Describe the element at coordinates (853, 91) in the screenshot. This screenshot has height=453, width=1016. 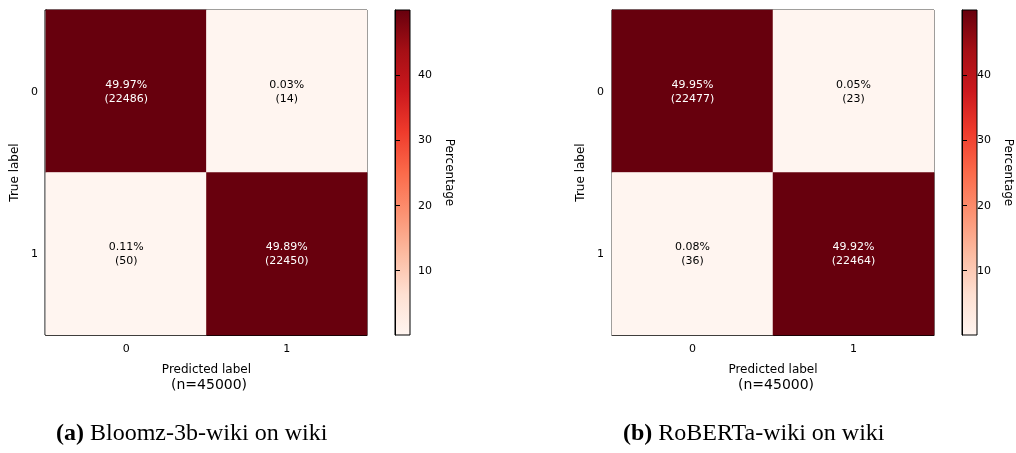
I see `data-label: 0.05% (23)` at that location.